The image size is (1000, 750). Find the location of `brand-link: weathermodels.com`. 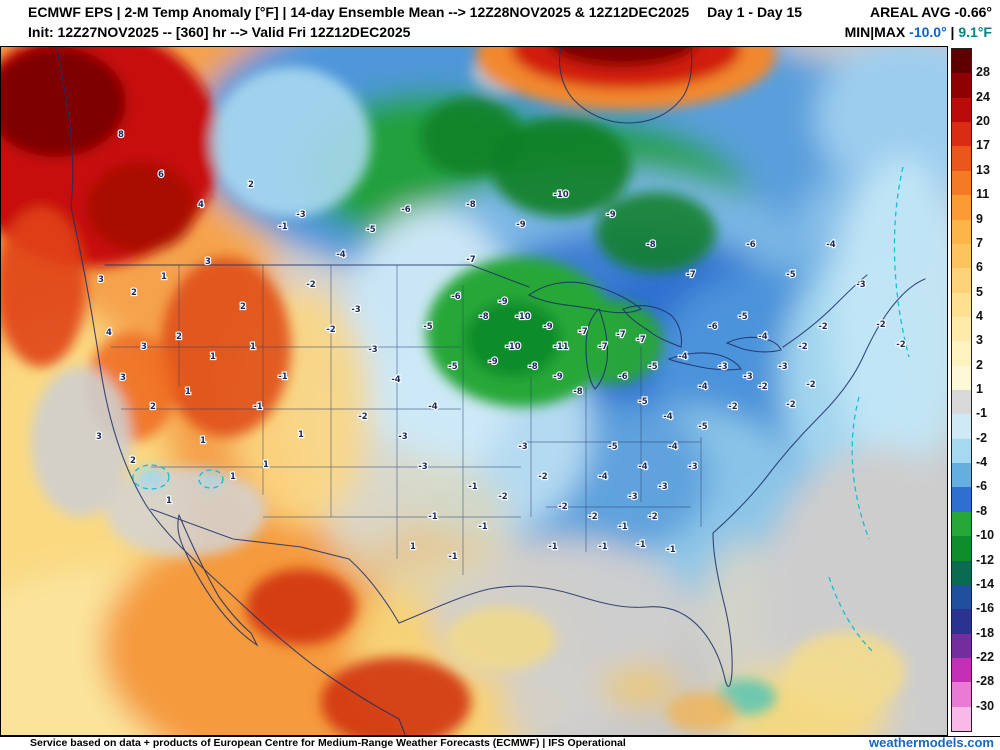

brand-link: weathermodels.com is located at coordinates (931, 742).